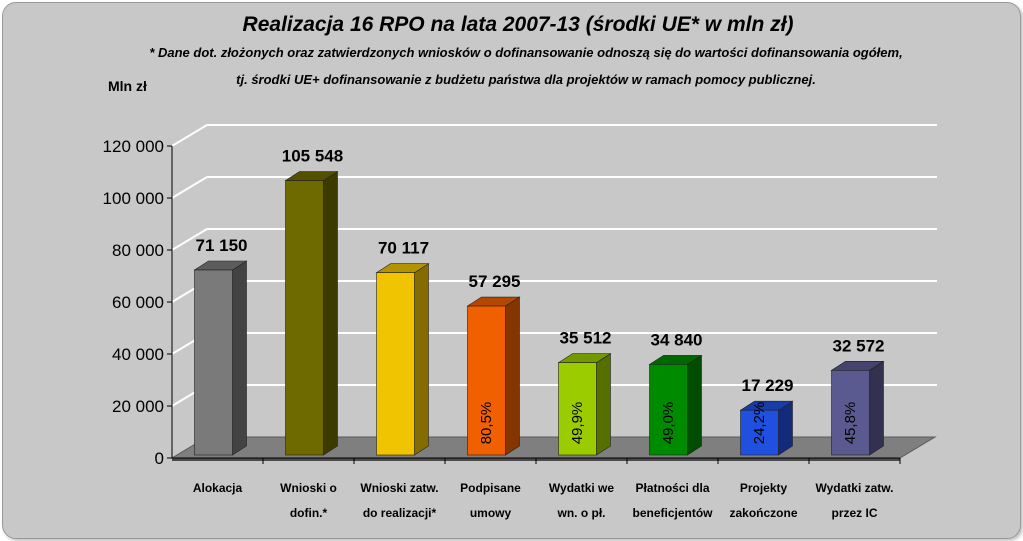 Image resolution: width=1023 pixels, height=541 pixels. I want to click on bar-value-label: 57 295, so click(495, 281).